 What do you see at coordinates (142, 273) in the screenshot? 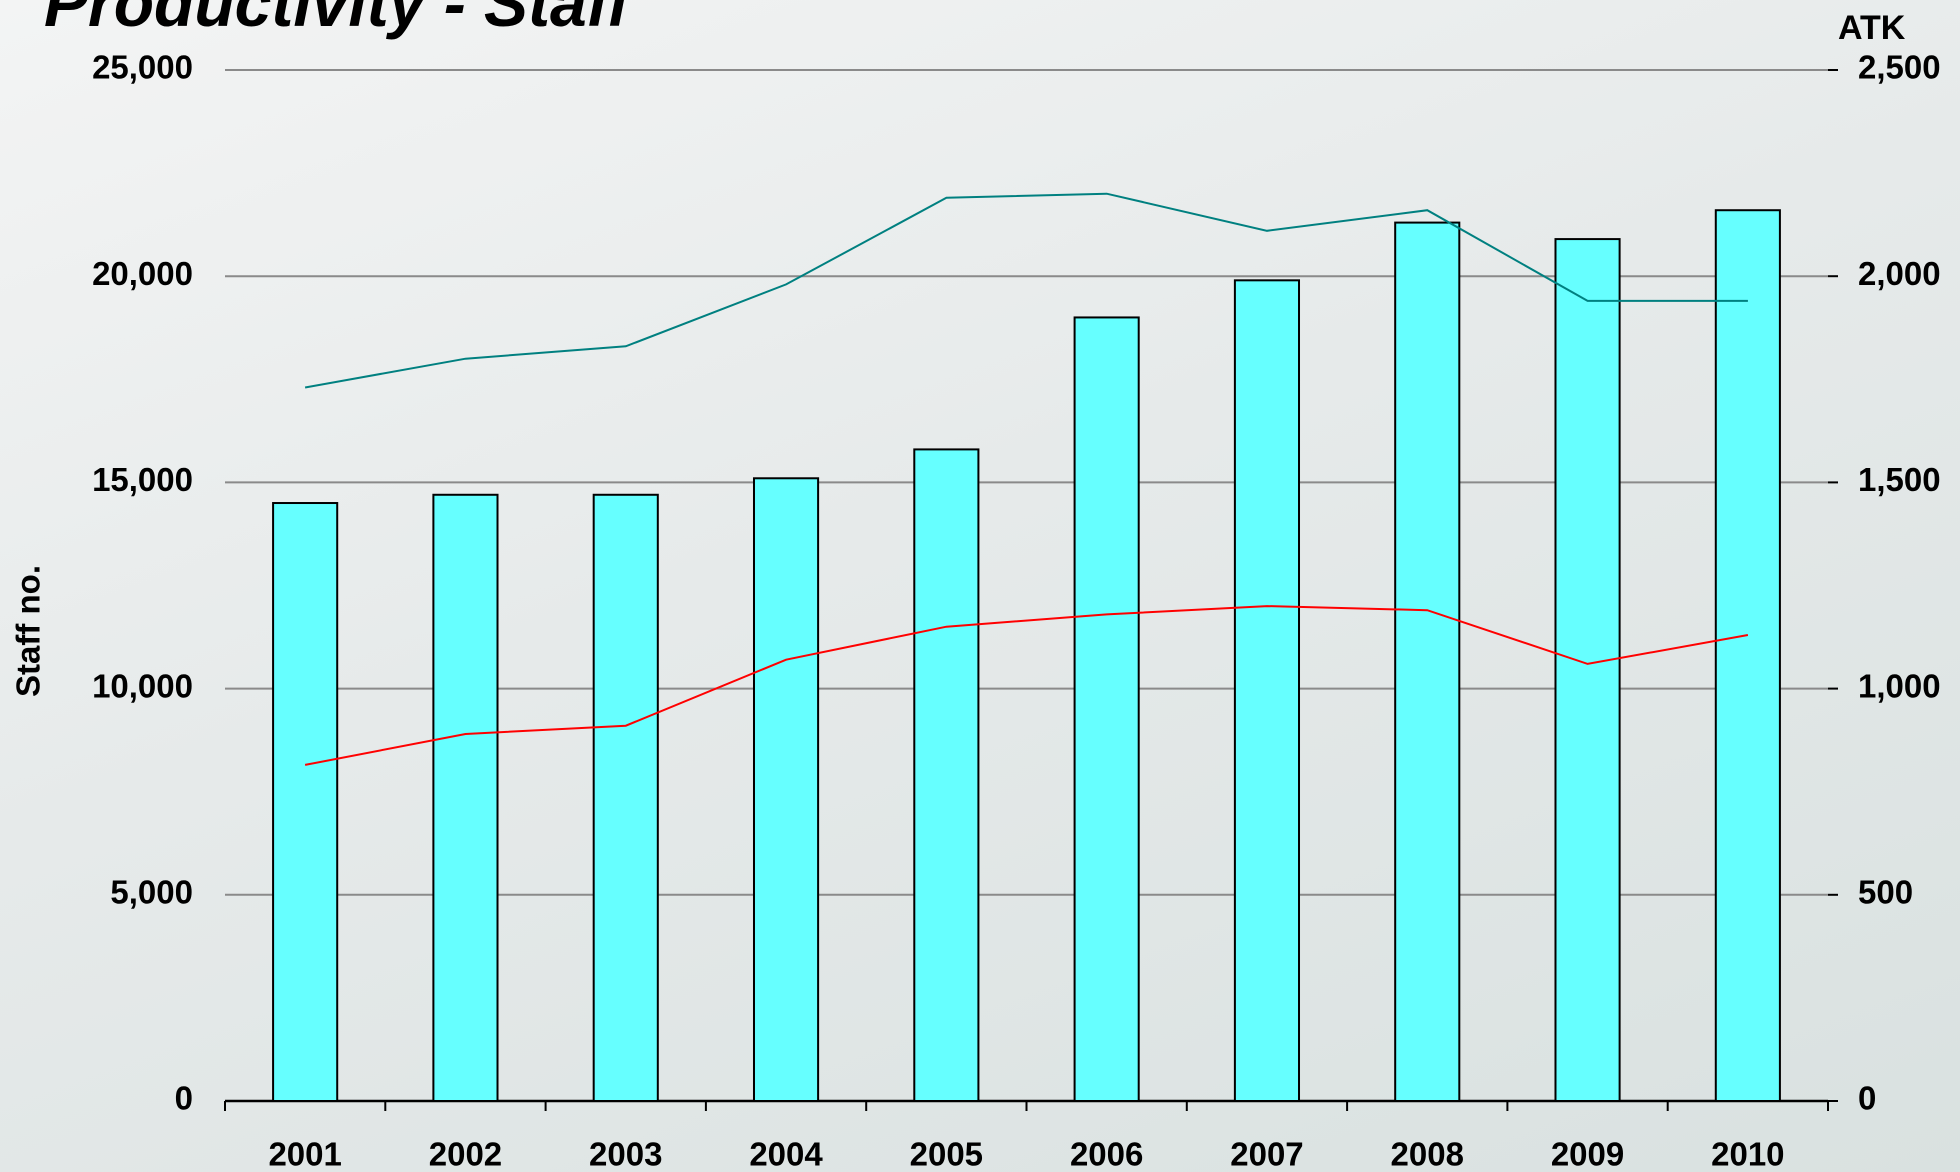
I see `y-tick-label: 20,000` at bounding box center [142, 273].